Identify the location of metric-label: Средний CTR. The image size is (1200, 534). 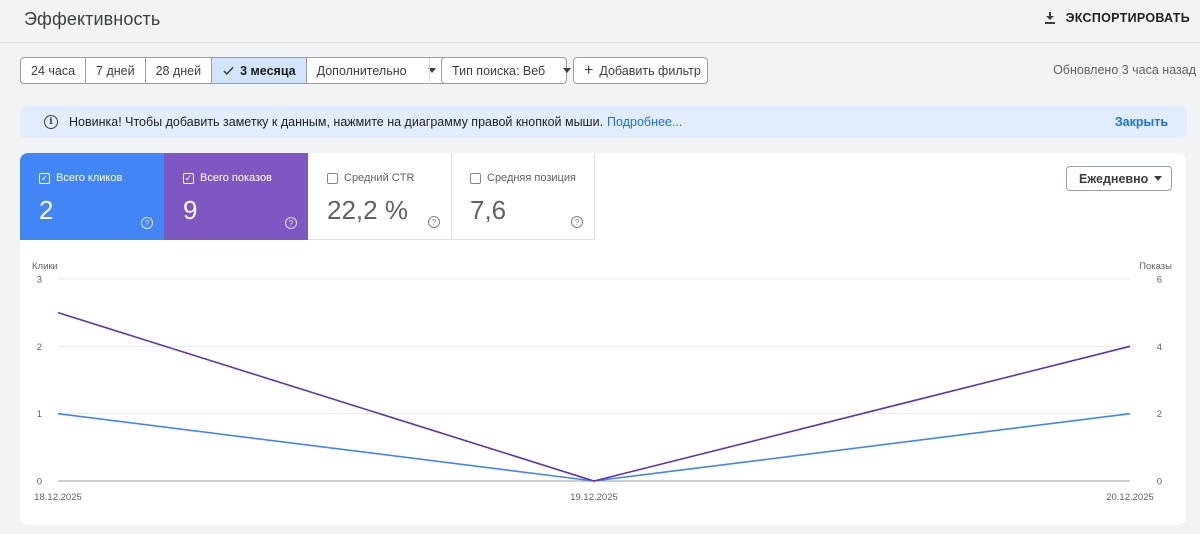
(379, 178).